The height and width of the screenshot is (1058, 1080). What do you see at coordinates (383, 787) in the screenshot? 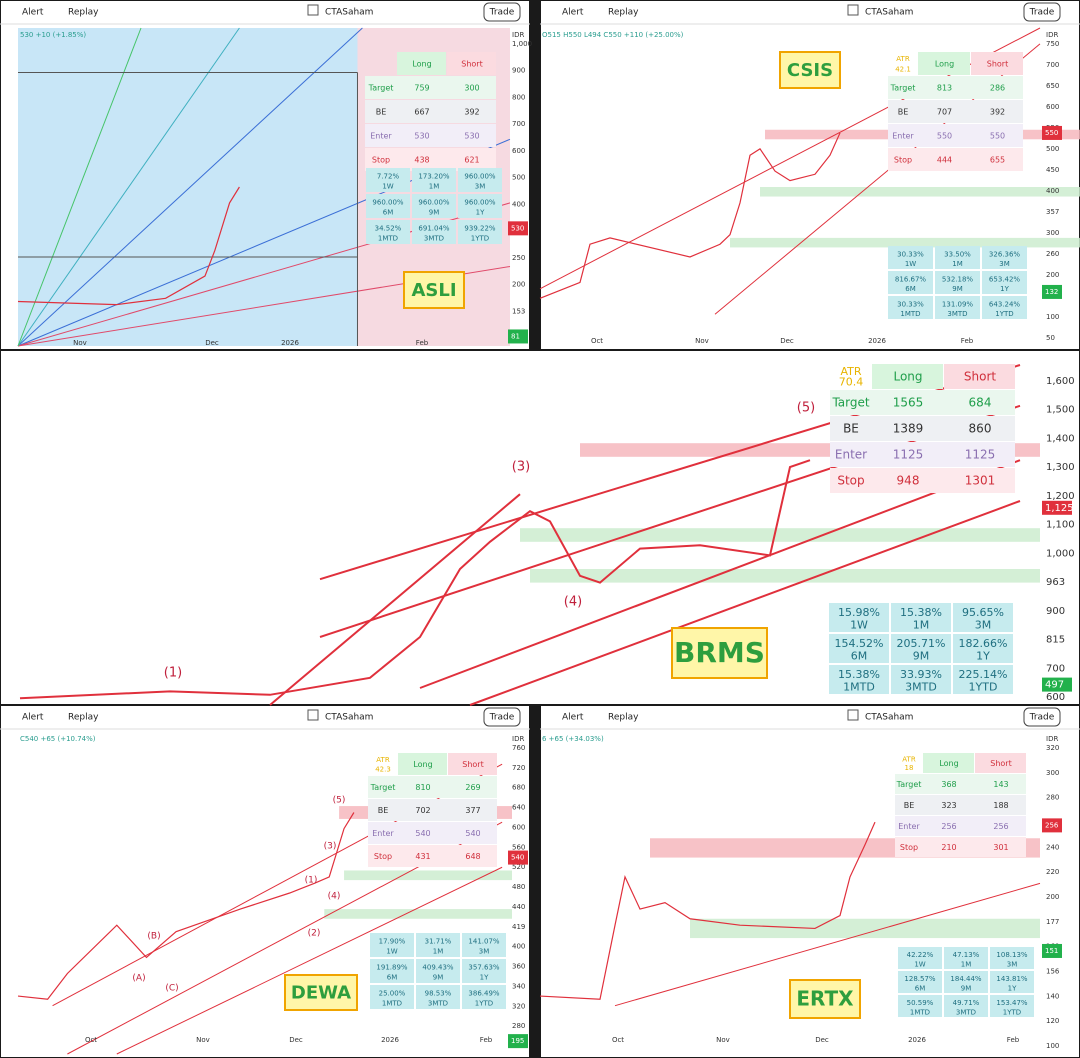
I see `row-label: Target` at bounding box center [383, 787].